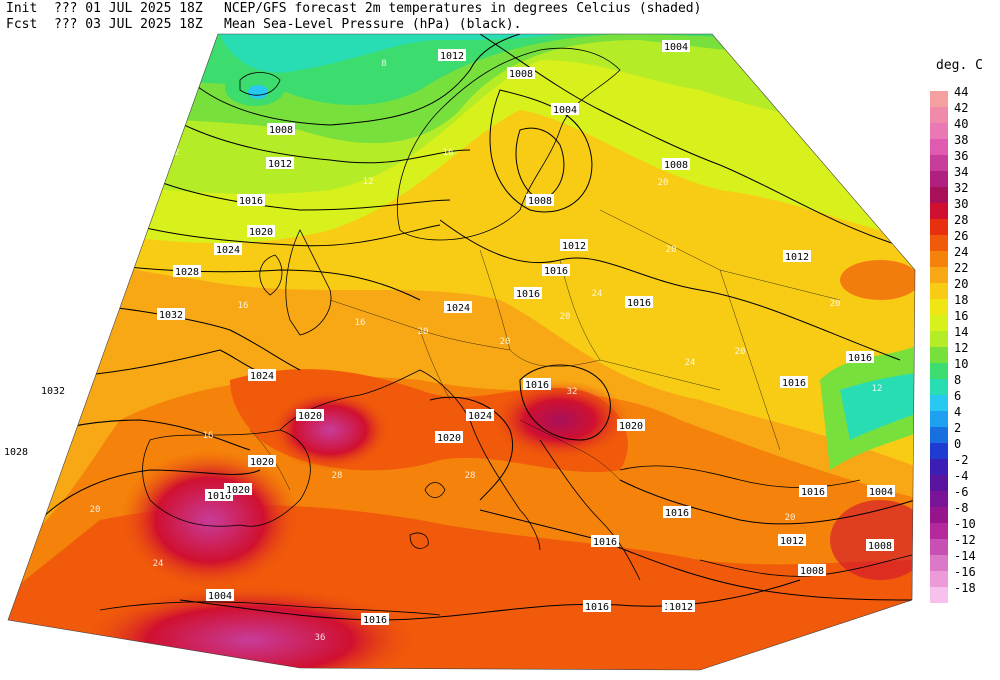  Describe the element at coordinates (572, 392) in the screenshot. I see `temperature-contour-label: 32` at that location.